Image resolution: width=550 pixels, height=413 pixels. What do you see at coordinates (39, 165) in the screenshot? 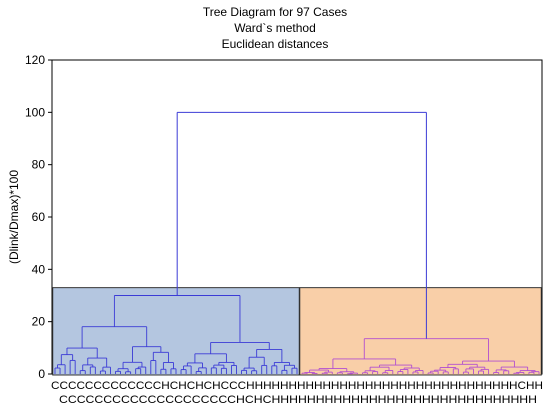
I see `y-tick-label: 80` at bounding box center [39, 165].